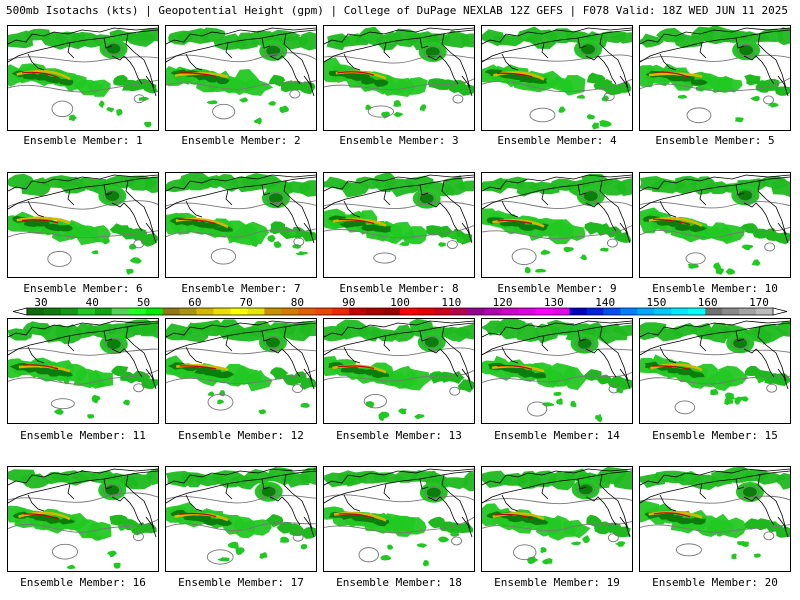 The image size is (800, 600). Describe the element at coordinates (715, 140) in the screenshot. I see `ensemble-member-caption: Ensemble Member: 5` at that location.